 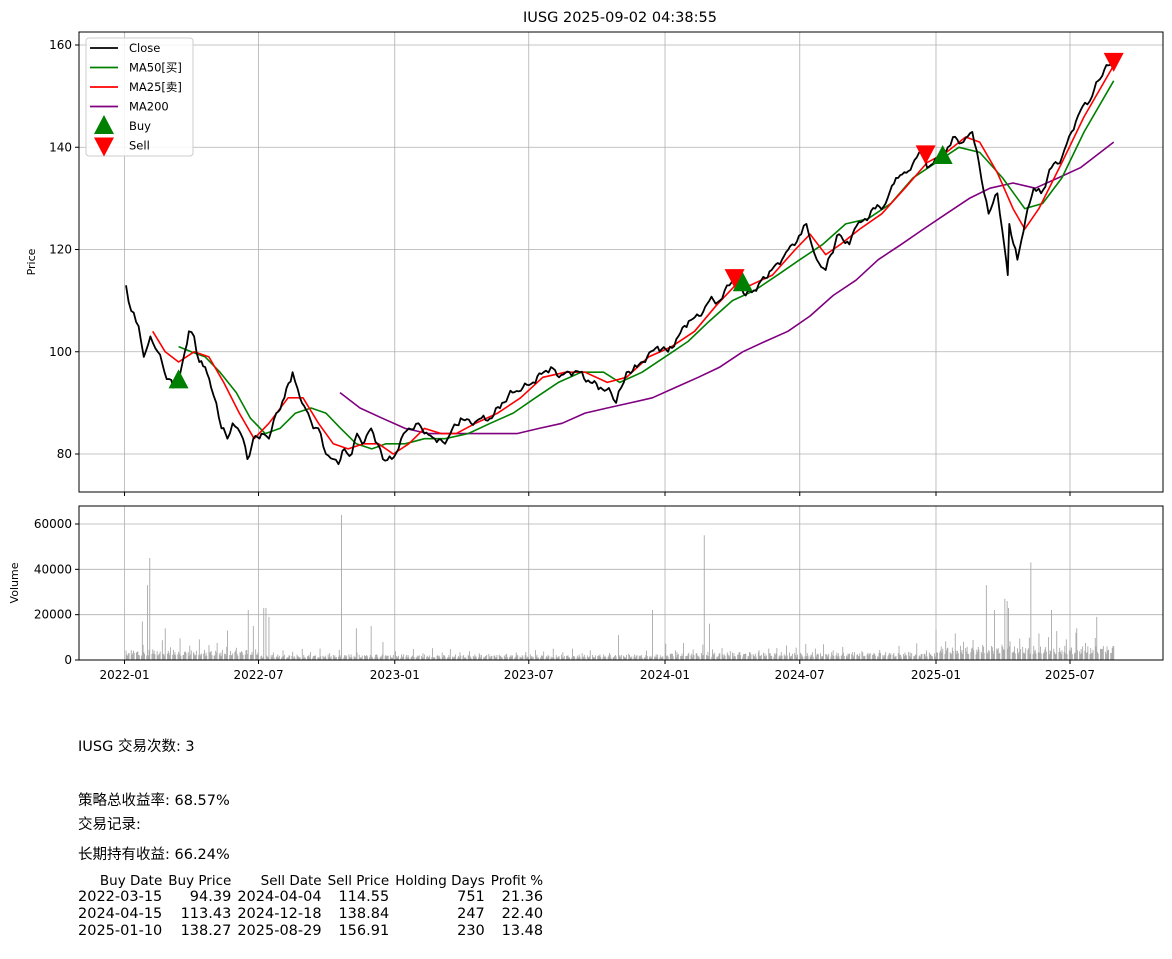 I want to click on trade-row: 2024-04-15 113.43 2024-12-18 138.84 247 22.40, so click(x=313, y=914).